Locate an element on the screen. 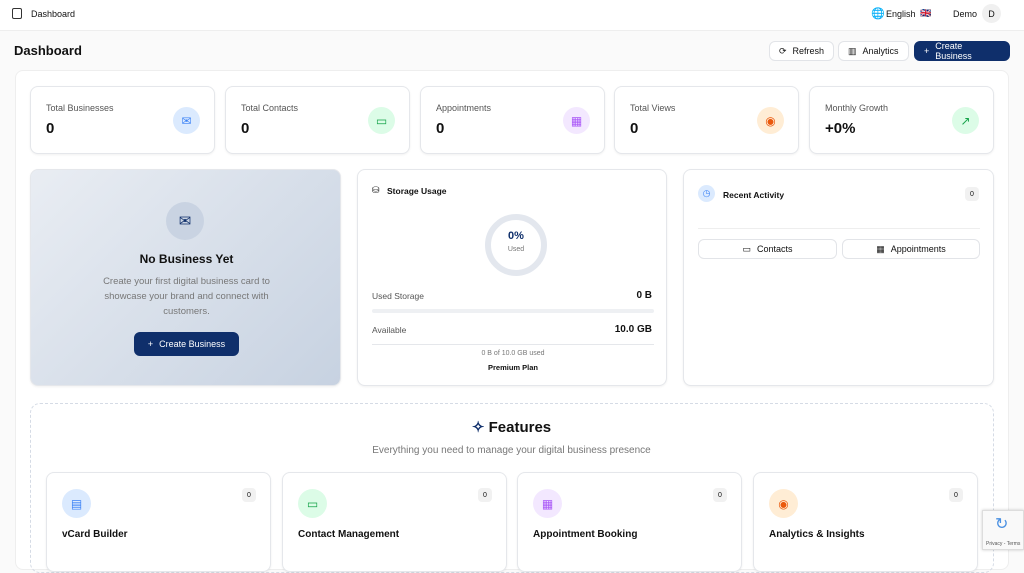 This screenshot has width=1024, height=573. sparkles-icon: ✧ is located at coordinates (480, 427).